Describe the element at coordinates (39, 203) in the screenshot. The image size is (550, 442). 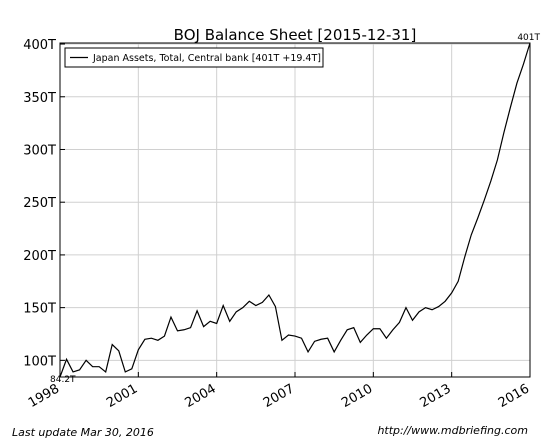
I see `y-tick-label: 250T` at that location.